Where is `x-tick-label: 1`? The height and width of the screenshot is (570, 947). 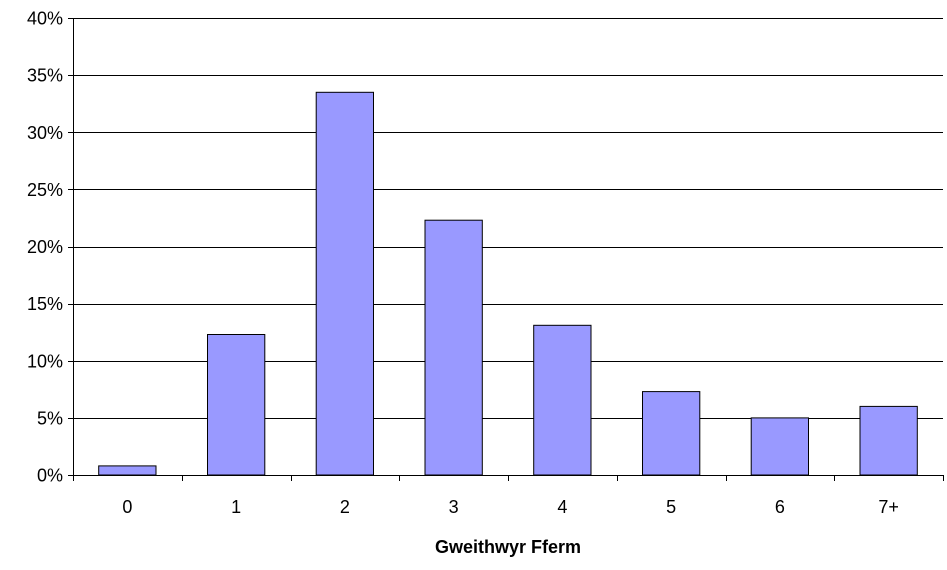
x-tick-label: 1 is located at coordinates (236, 507).